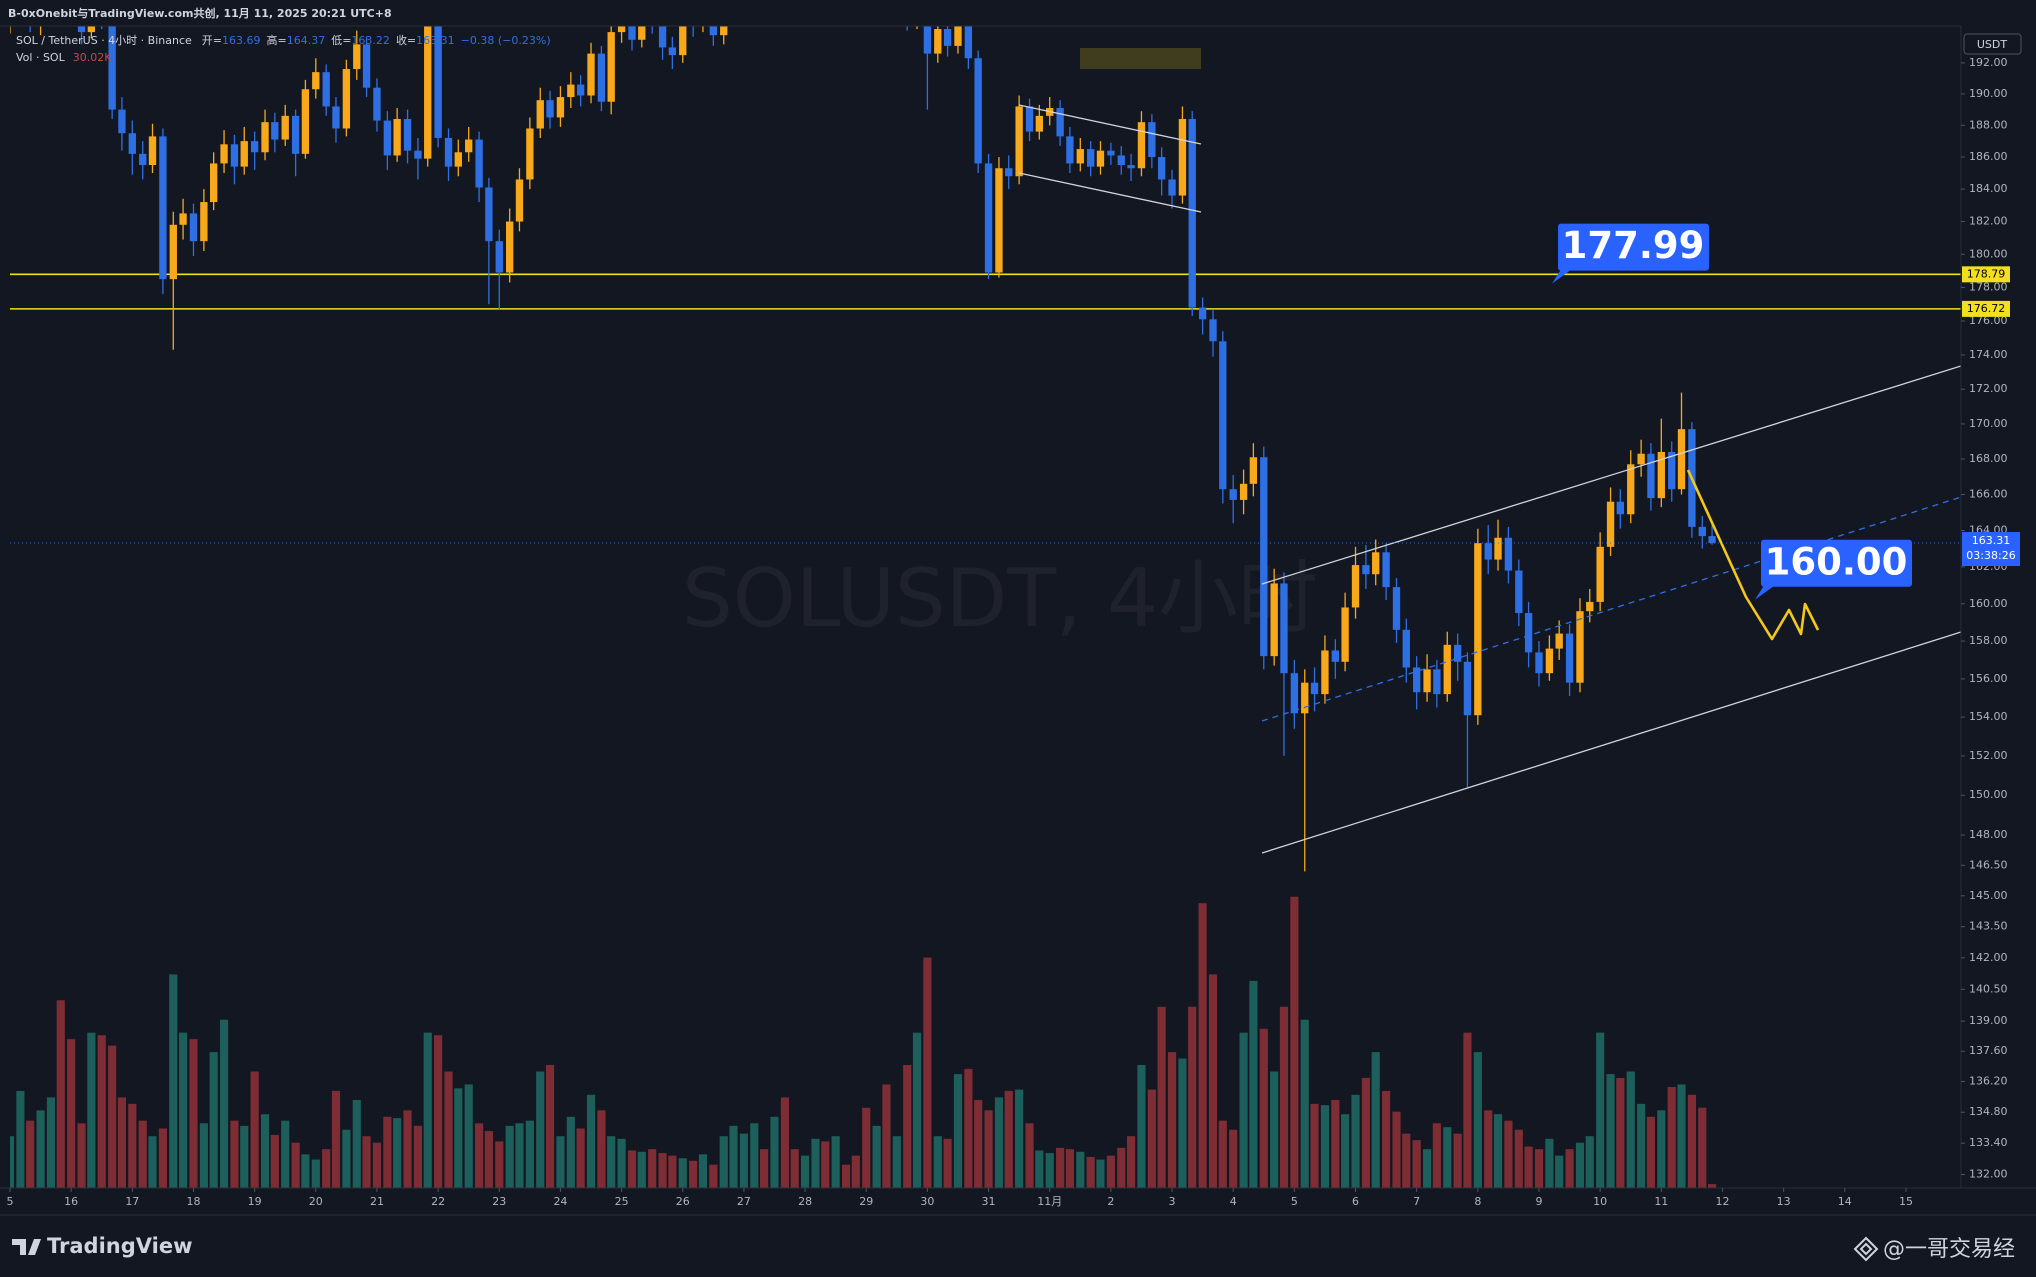 This screenshot has width=2036, height=1277. I want to click on x-tick-label: 10, so click(1600, 1201).